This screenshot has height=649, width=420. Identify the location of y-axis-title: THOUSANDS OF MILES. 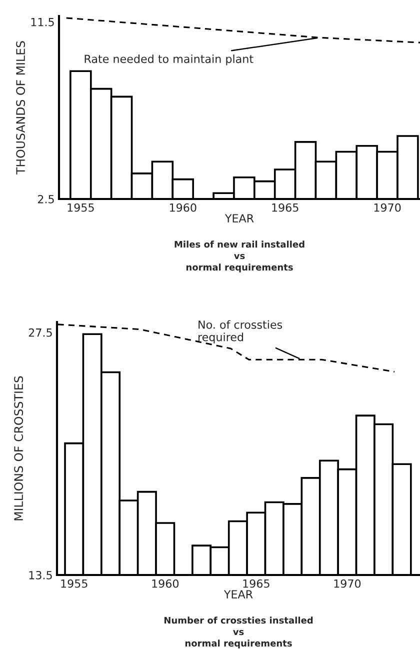
(21, 108).